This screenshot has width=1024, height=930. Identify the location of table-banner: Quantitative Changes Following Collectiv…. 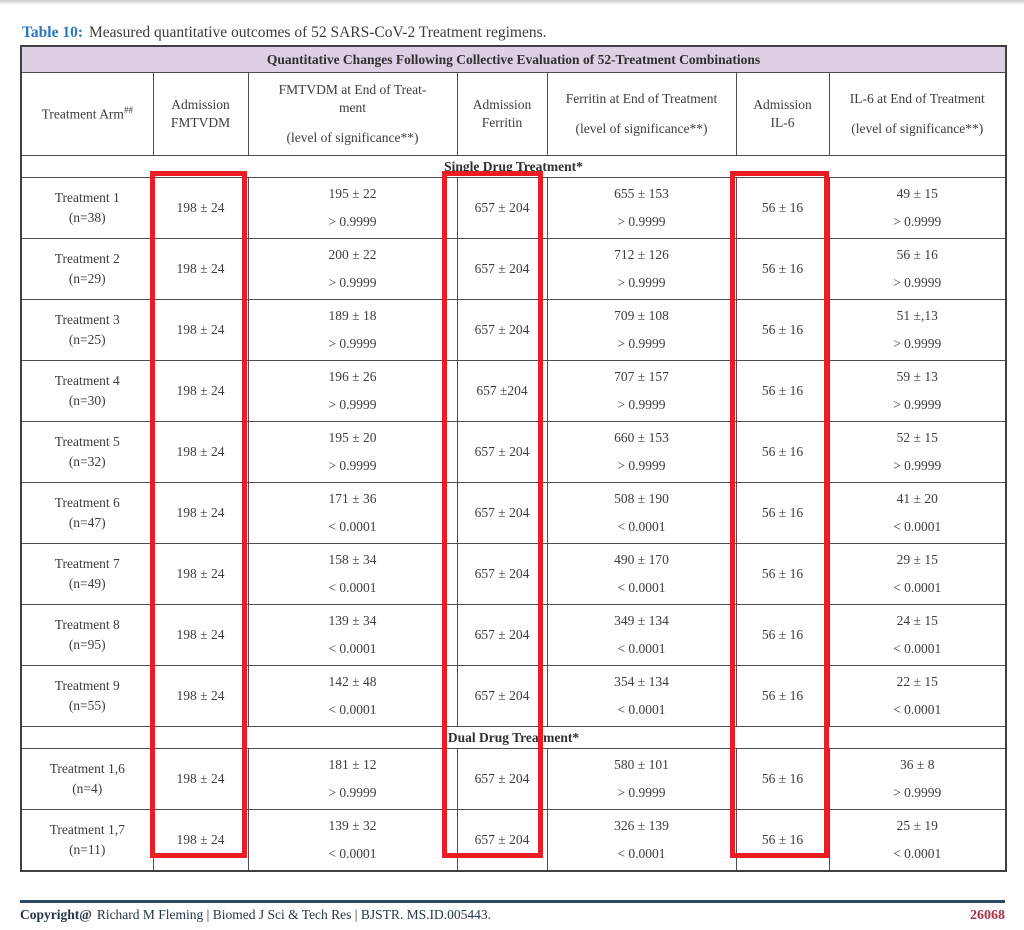
(513, 59).